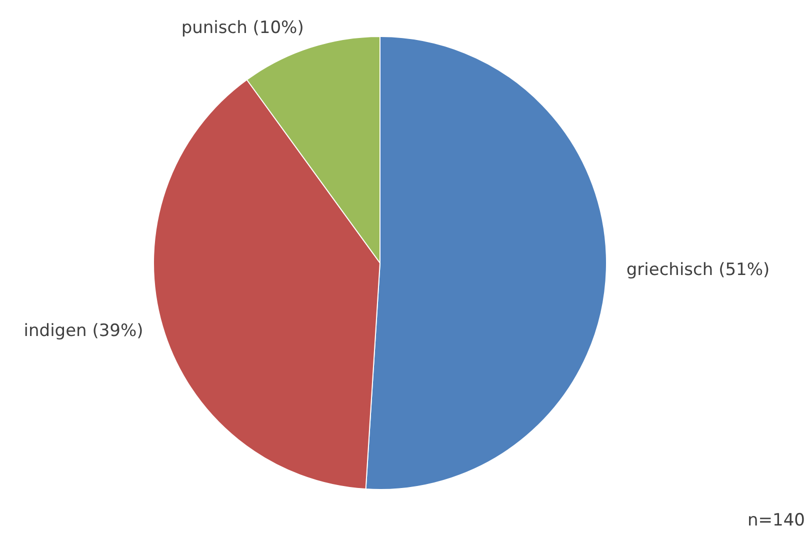  Describe the element at coordinates (776, 520) in the screenshot. I see `text: n=140` at that location.